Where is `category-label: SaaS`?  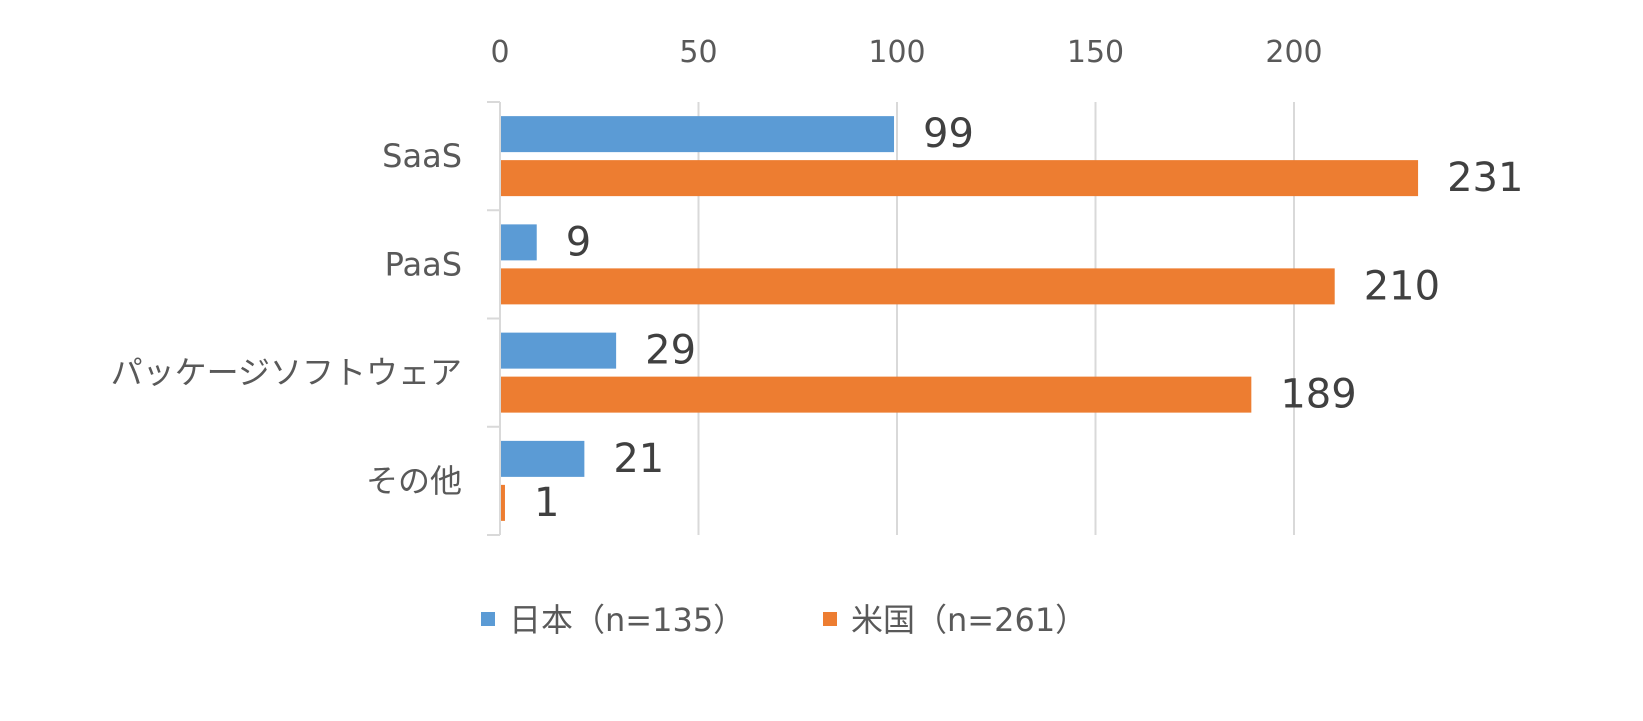 category-label: SaaS is located at coordinates (422, 156).